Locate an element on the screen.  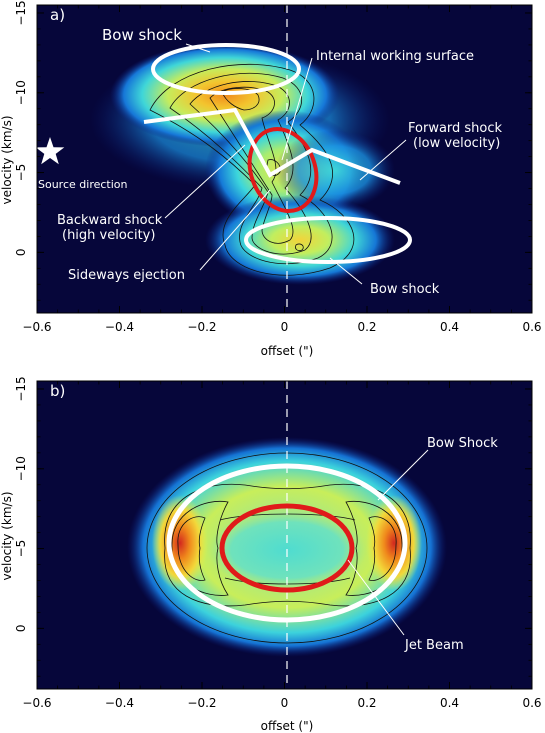
panel-a-label: a) is located at coordinates (57, 15).